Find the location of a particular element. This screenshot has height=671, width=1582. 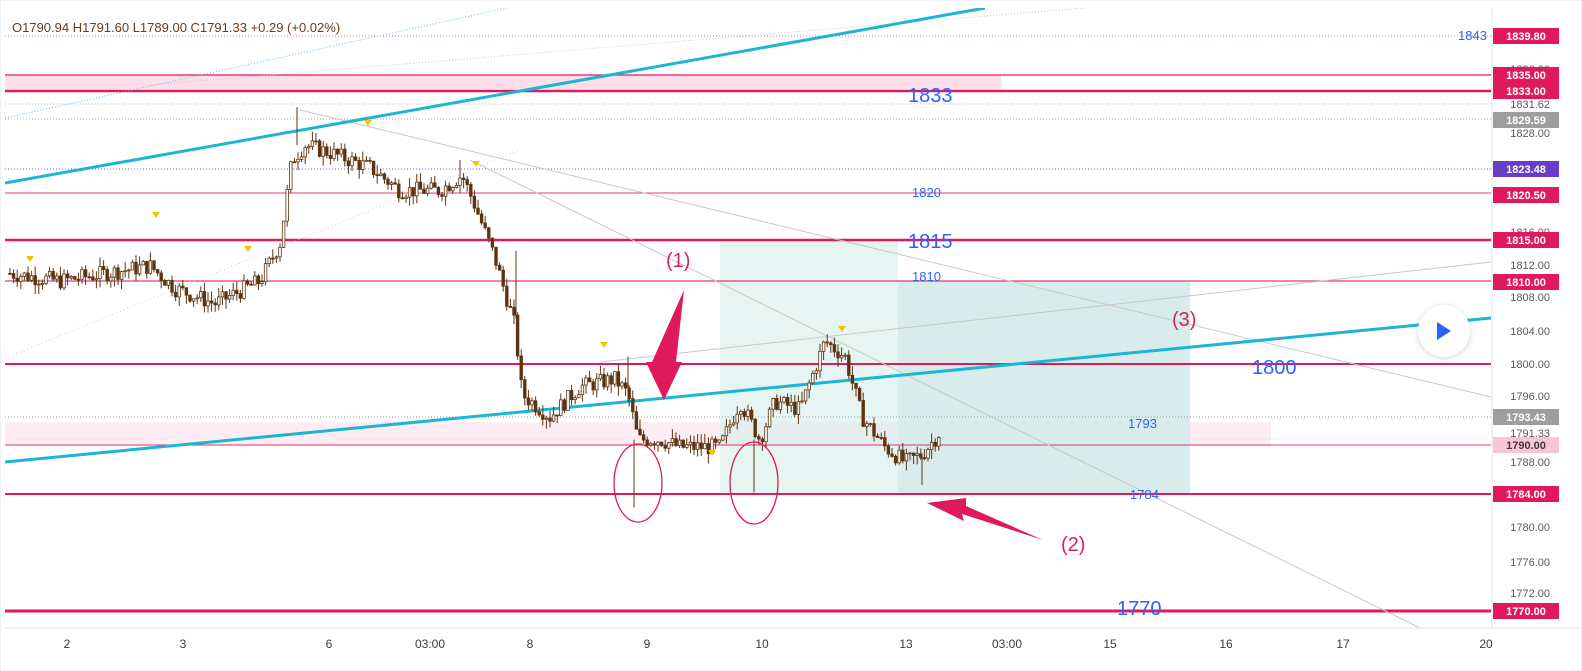

price-tick-label: 1812.00 is located at coordinates (1530, 266).